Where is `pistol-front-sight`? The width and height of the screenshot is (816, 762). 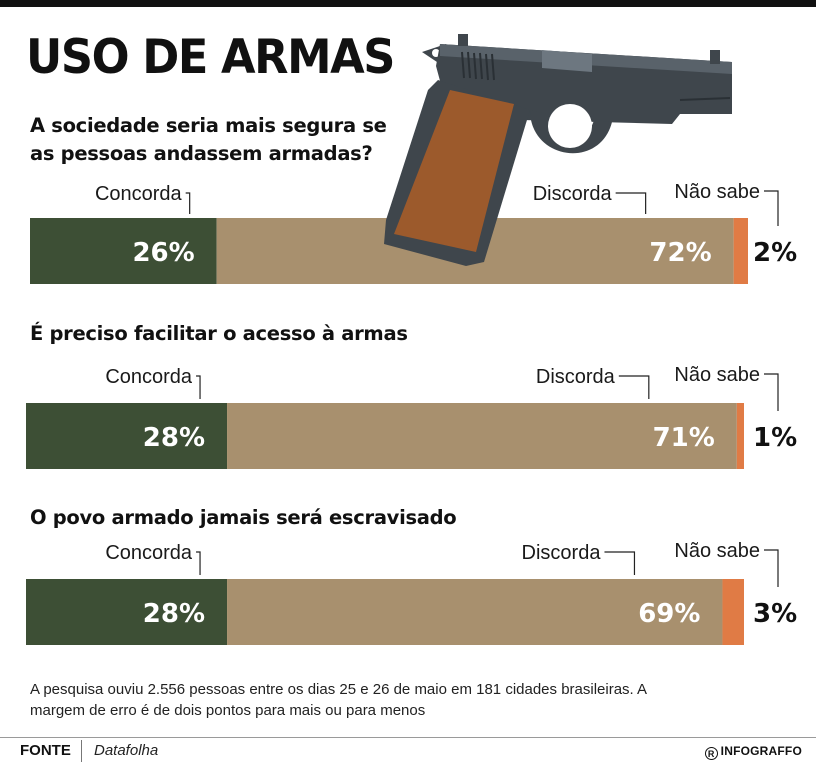
pistol-front-sight is located at coordinates (715, 57).